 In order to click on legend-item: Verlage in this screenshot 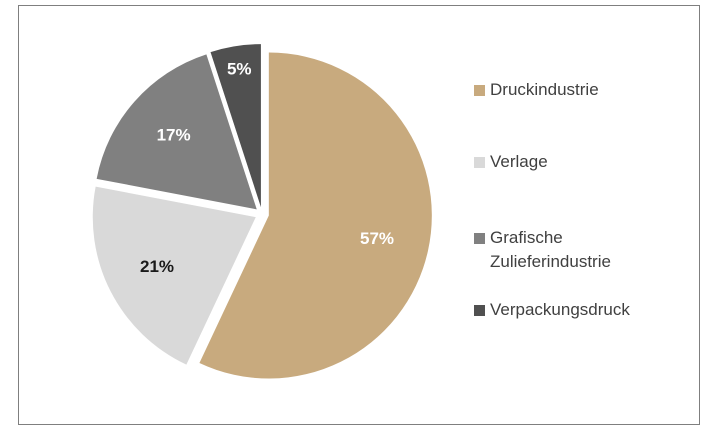, I will do `click(569, 162)`.